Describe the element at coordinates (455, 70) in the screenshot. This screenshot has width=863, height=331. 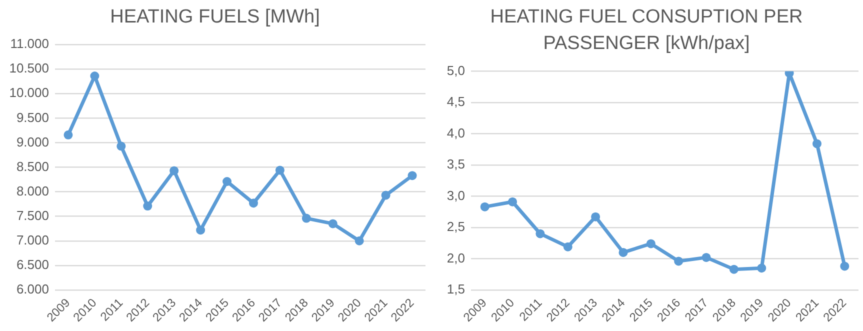
I see `y-tick-label: 5,0` at that location.